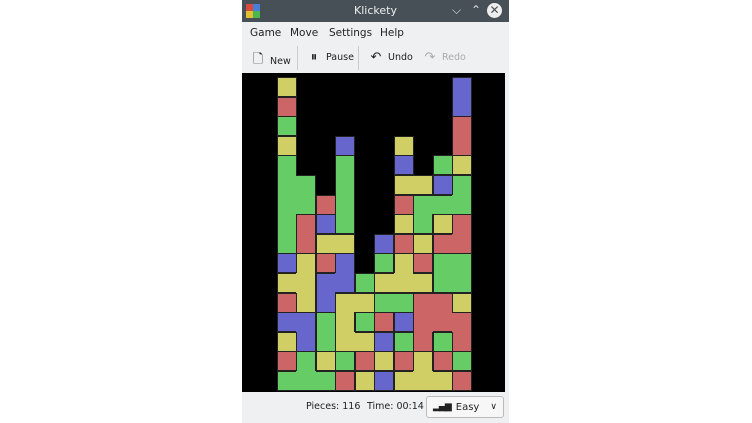 The height and width of the screenshot is (423, 752). Describe the element at coordinates (351, 33) in the screenshot. I see `menu-settings: Settings` at that location.